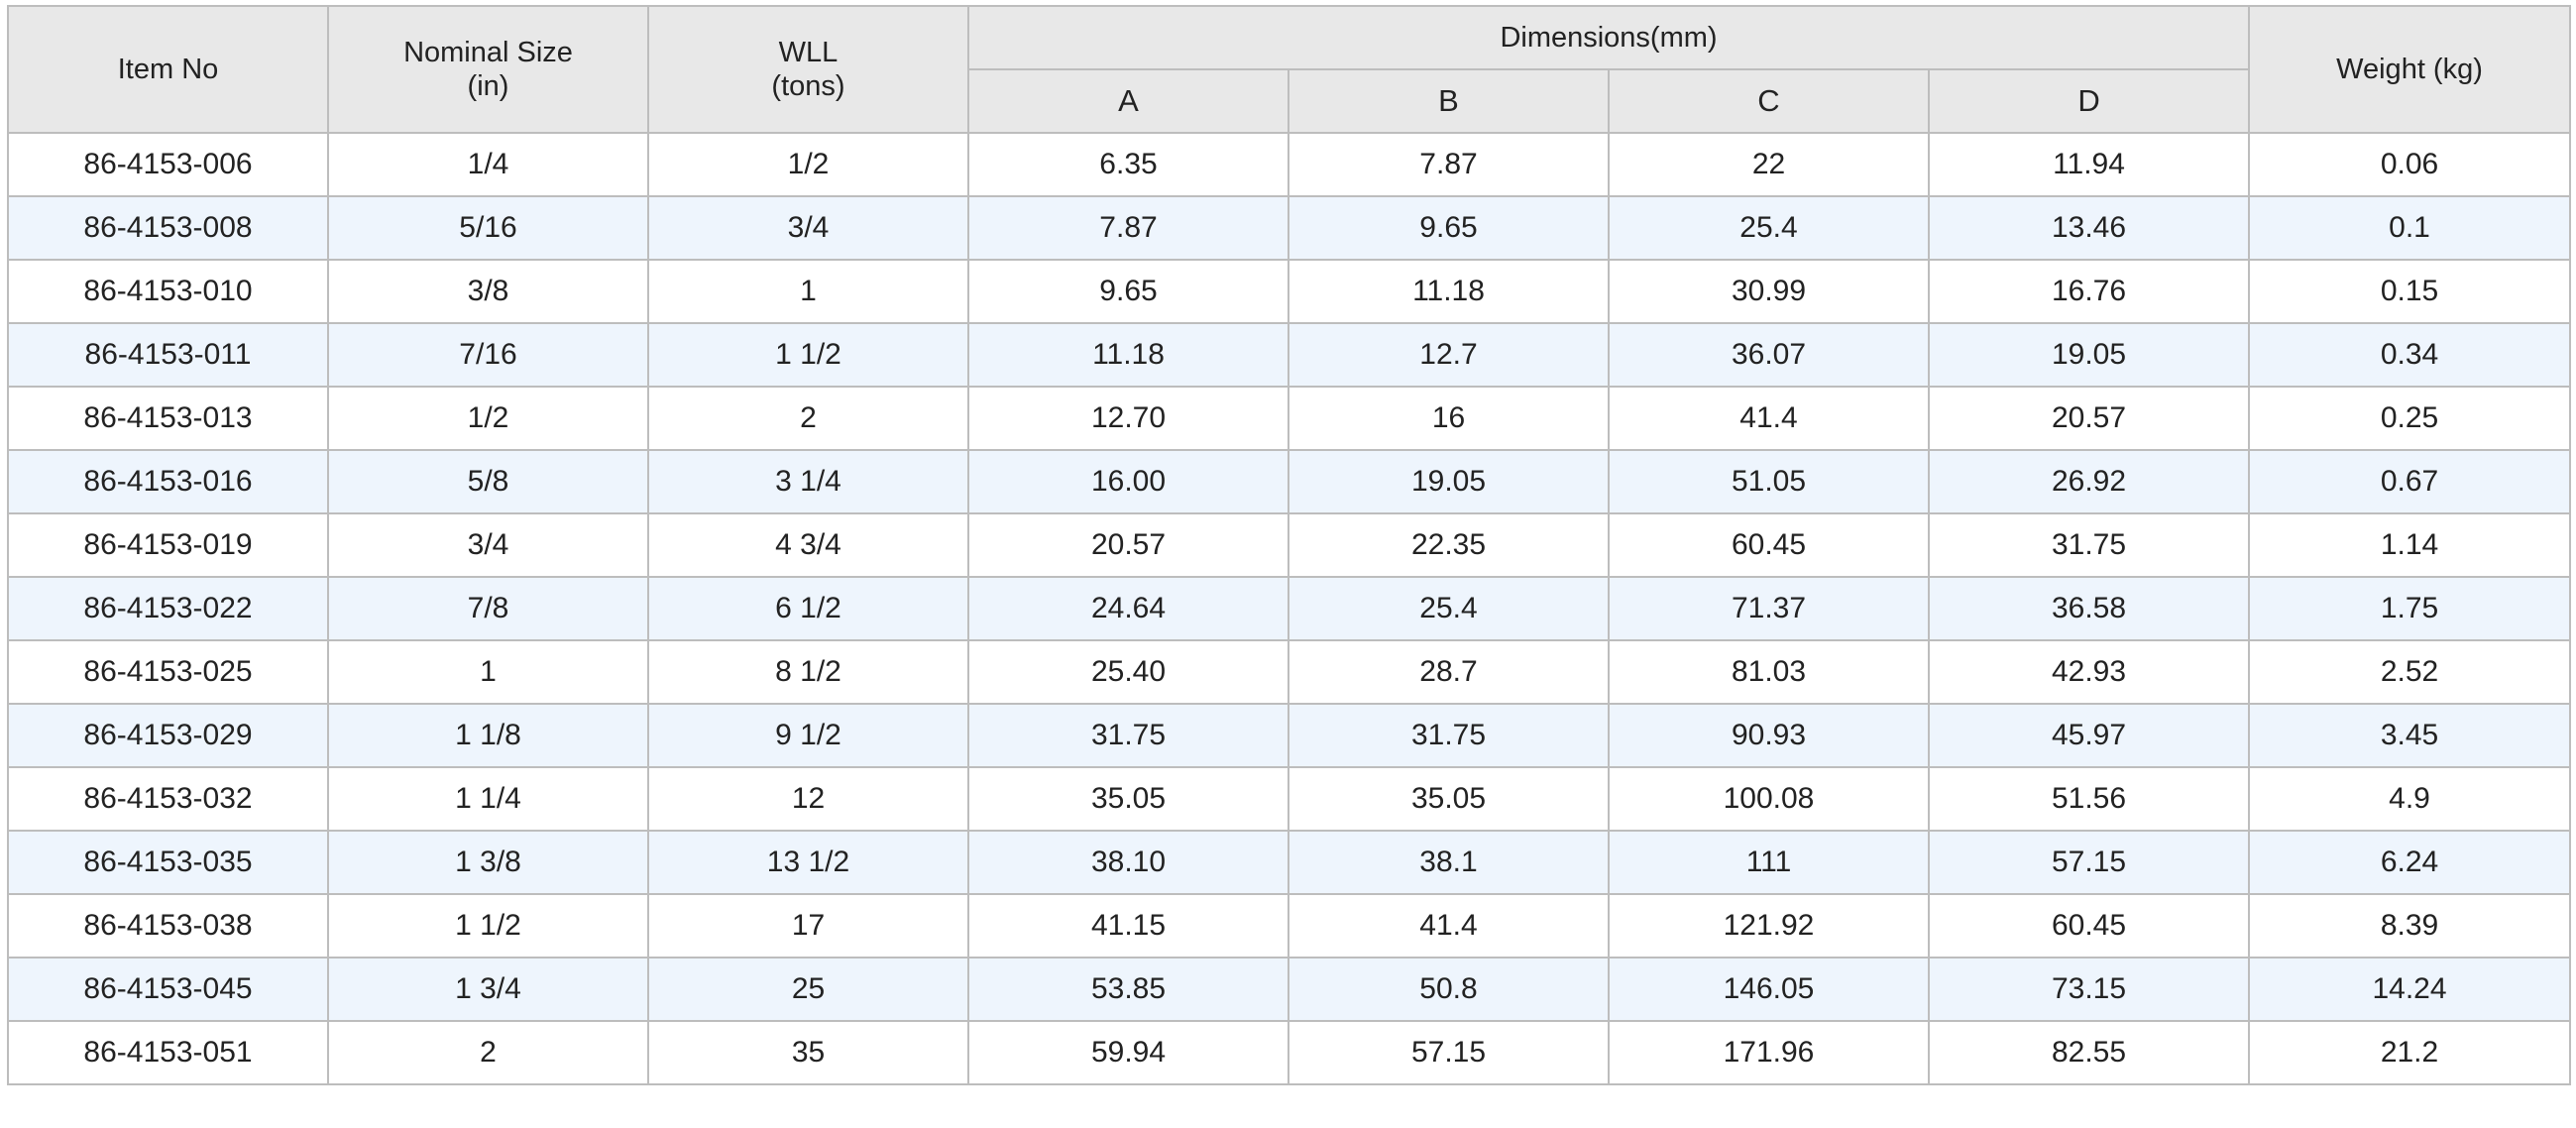 The image size is (2576, 1128). I want to click on cell-dim-d: 11.94, so click(2089, 164).